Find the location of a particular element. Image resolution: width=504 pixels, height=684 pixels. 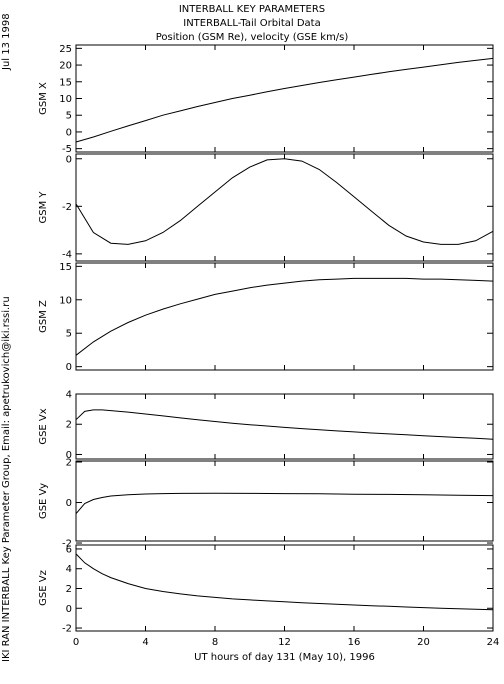

x-axis-label: UT hours of day 131 (May 10), 1996 is located at coordinates (284, 657).